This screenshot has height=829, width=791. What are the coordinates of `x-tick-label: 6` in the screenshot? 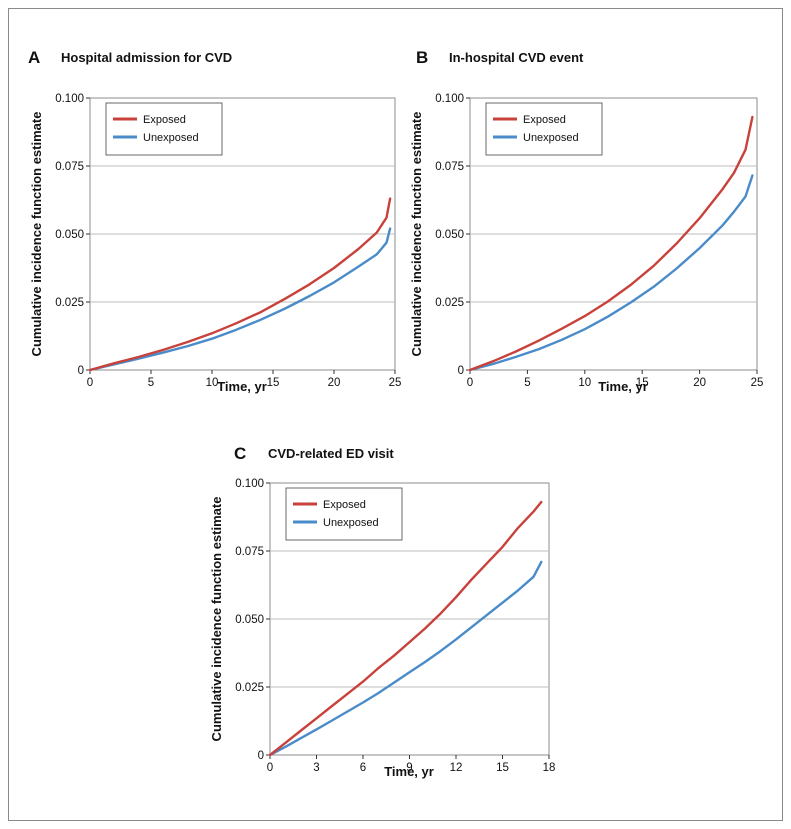 It's located at (363, 768).